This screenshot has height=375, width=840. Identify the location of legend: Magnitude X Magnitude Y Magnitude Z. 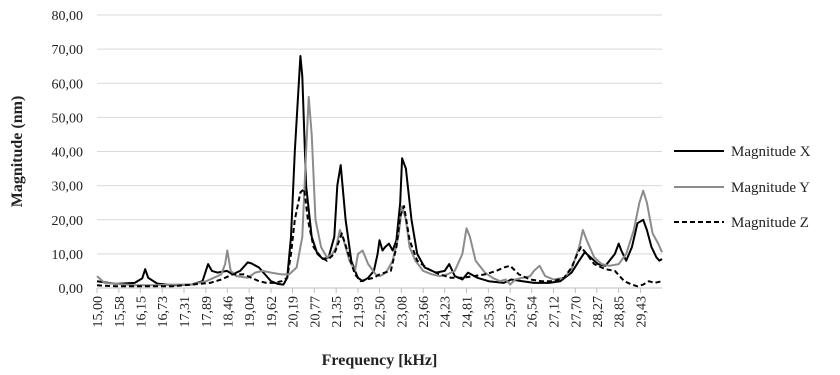
(742, 187).